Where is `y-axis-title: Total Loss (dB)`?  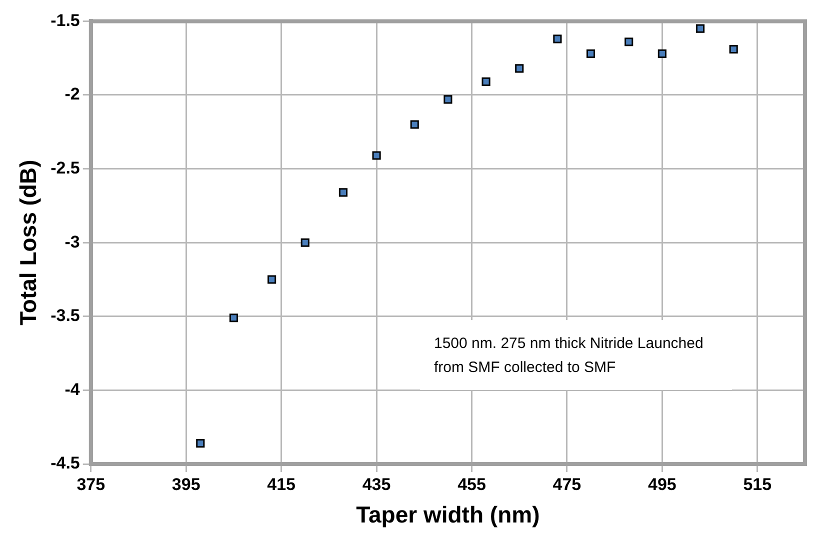
y-axis-title: Total Loss (dB) is located at coordinates (28, 243).